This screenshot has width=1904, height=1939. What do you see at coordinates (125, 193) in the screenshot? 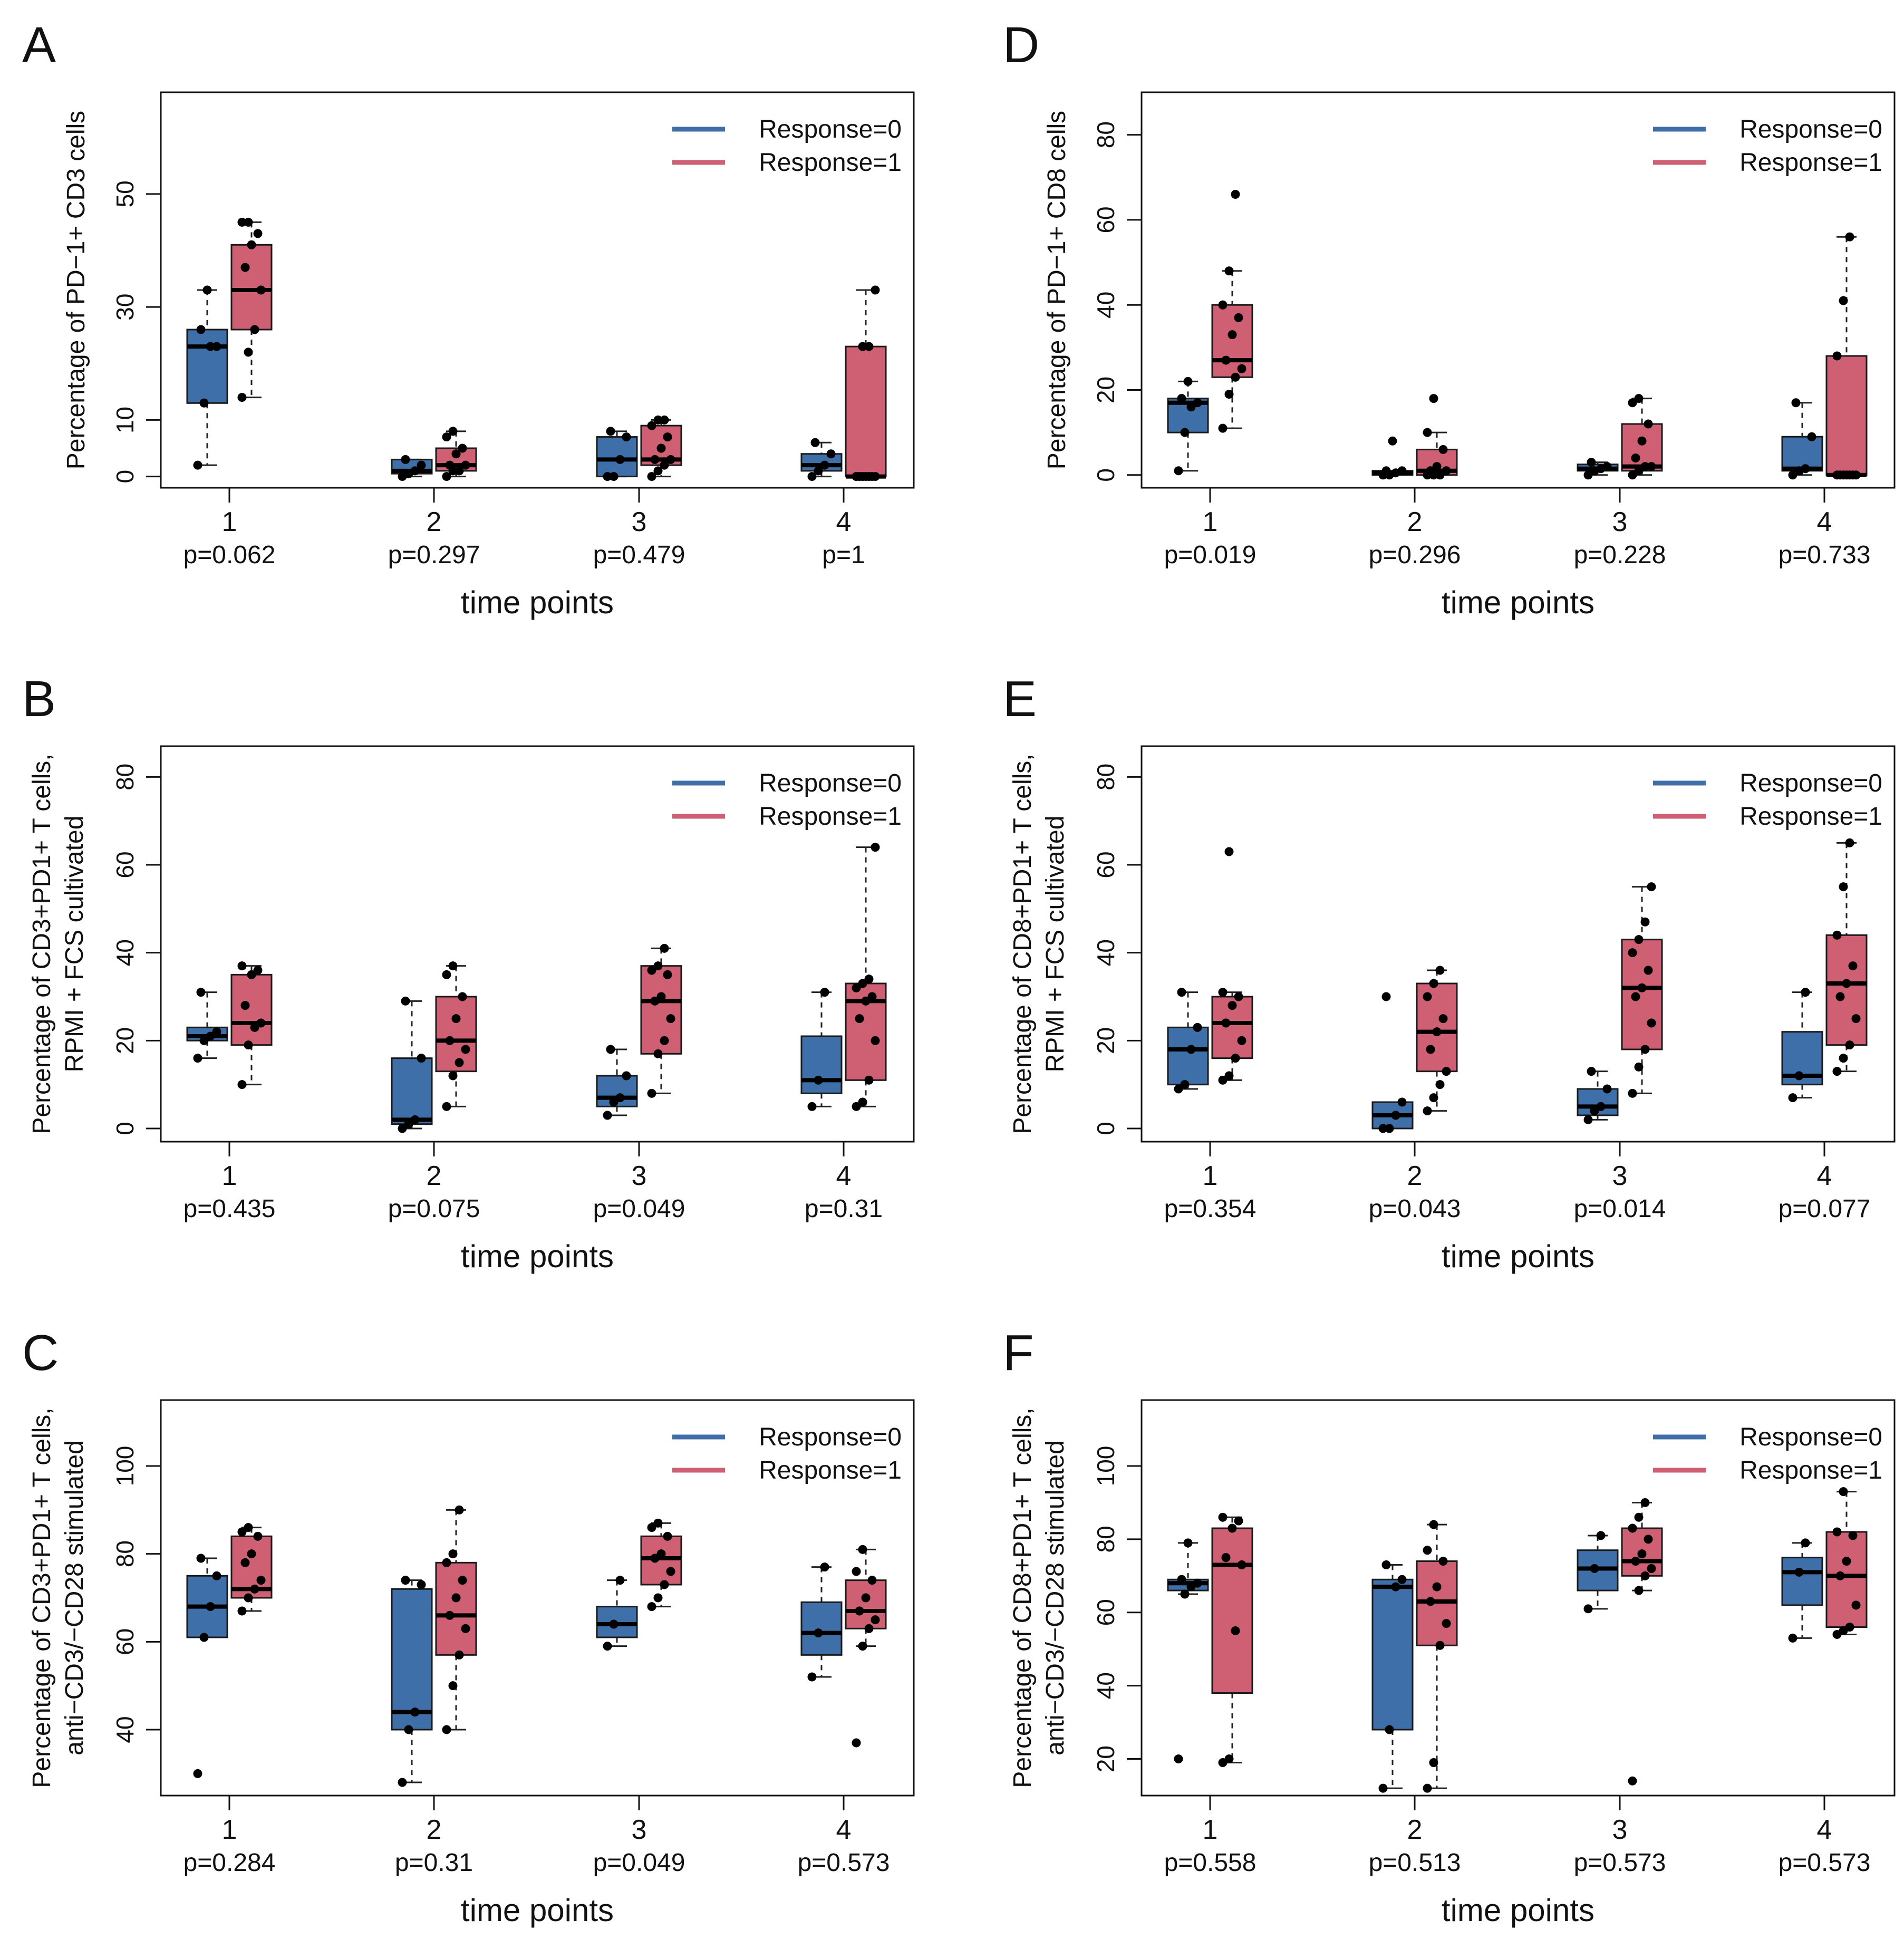
I see `y-tick-label: 50` at bounding box center [125, 193].